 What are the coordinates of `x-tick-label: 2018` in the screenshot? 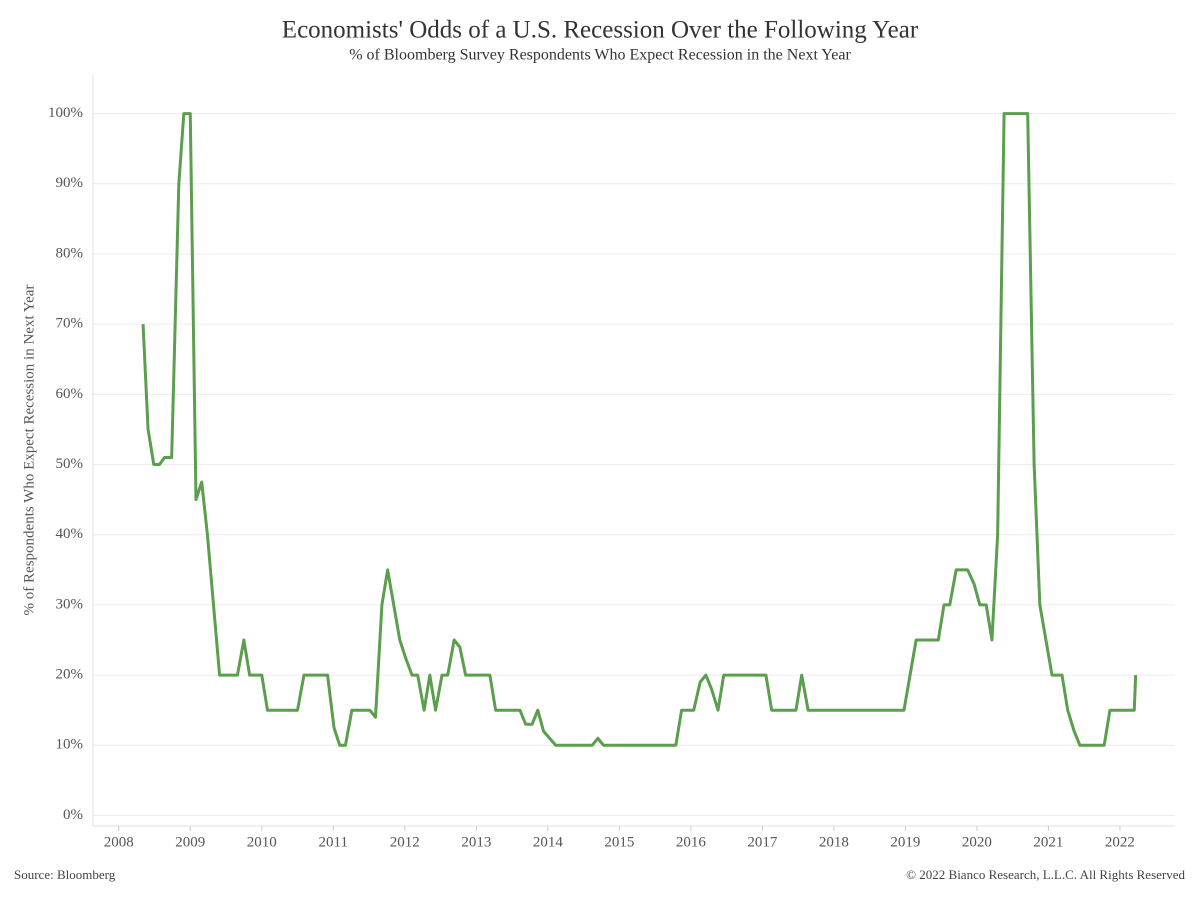 It's located at (834, 842).